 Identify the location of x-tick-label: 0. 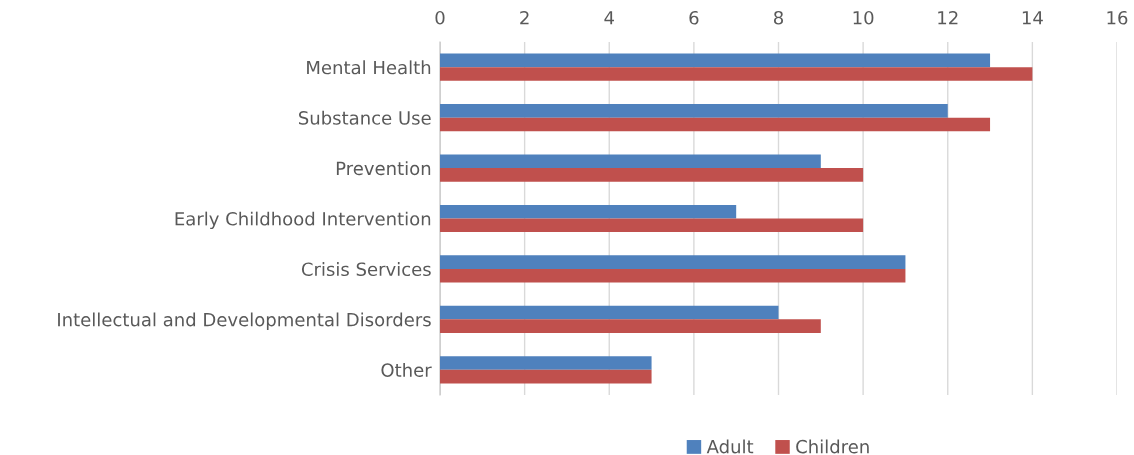
(440, 17).